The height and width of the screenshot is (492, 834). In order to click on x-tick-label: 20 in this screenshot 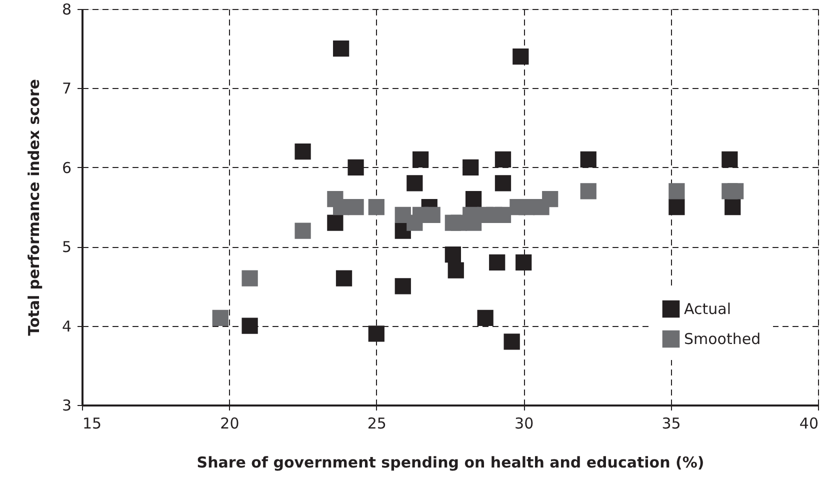, I will do `click(230, 423)`.